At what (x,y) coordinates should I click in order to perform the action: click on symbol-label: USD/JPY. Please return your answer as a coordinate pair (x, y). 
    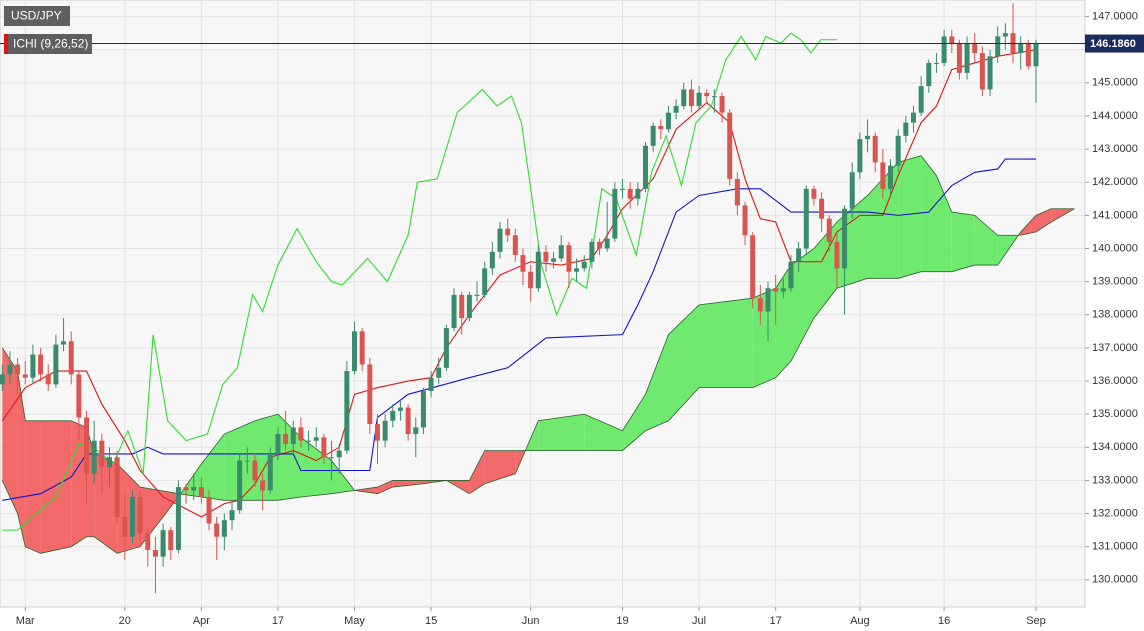
    Looking at the image, I should click on (36, 16).